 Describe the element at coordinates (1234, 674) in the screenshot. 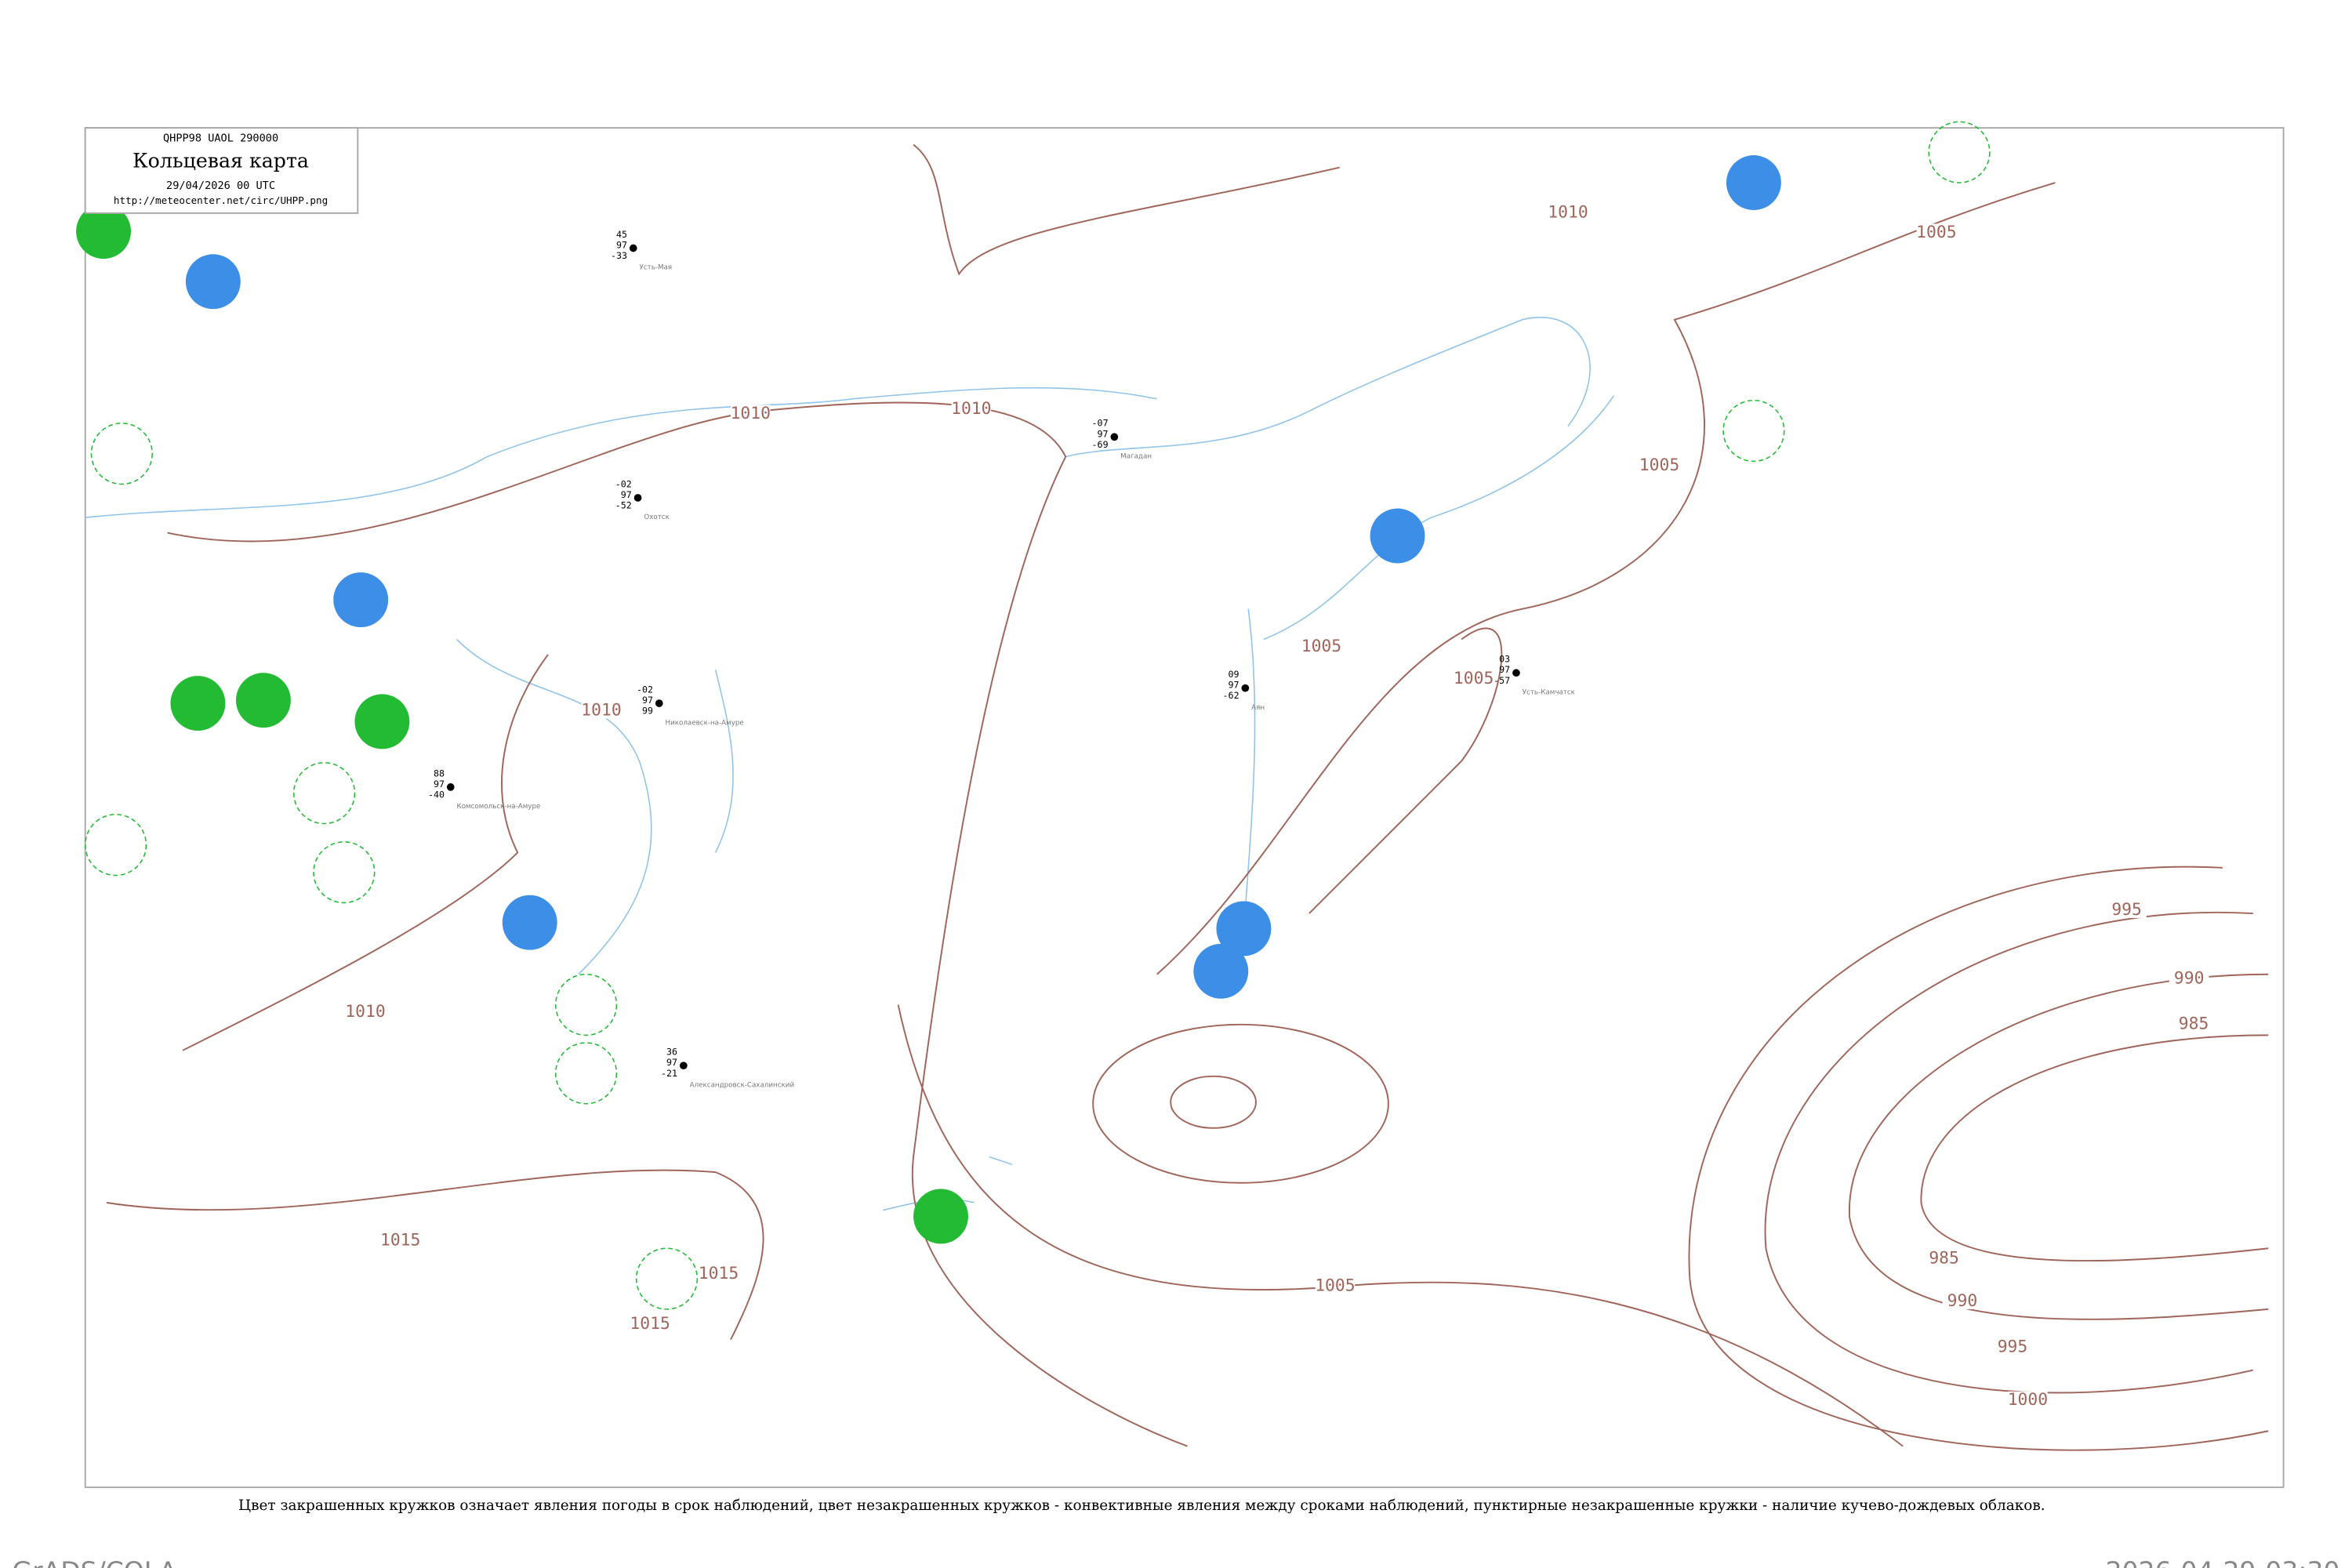

I see `station-value: 09` at that location.